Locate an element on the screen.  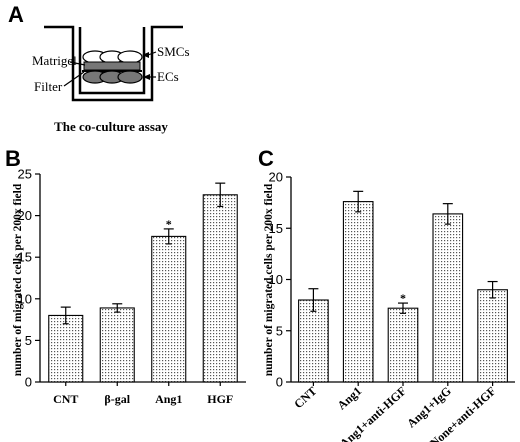
well-outline is located at coordinates (113, 63).